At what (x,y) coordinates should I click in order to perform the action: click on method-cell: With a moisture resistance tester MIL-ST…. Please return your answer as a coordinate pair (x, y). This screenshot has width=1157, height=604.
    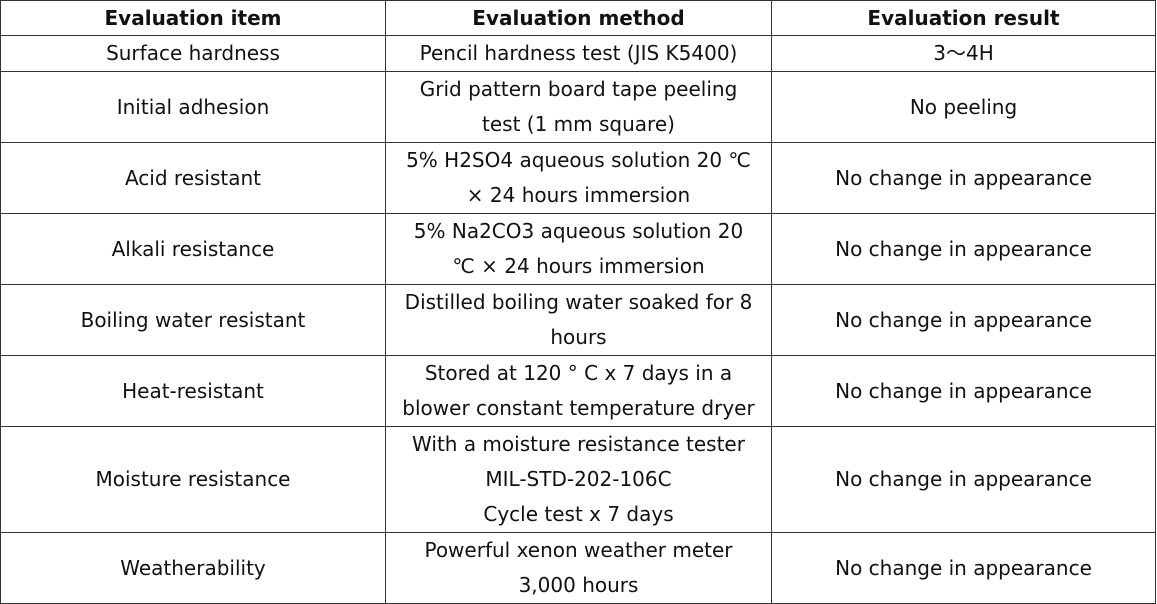
    Looking at the image, I should click on (578, 479).